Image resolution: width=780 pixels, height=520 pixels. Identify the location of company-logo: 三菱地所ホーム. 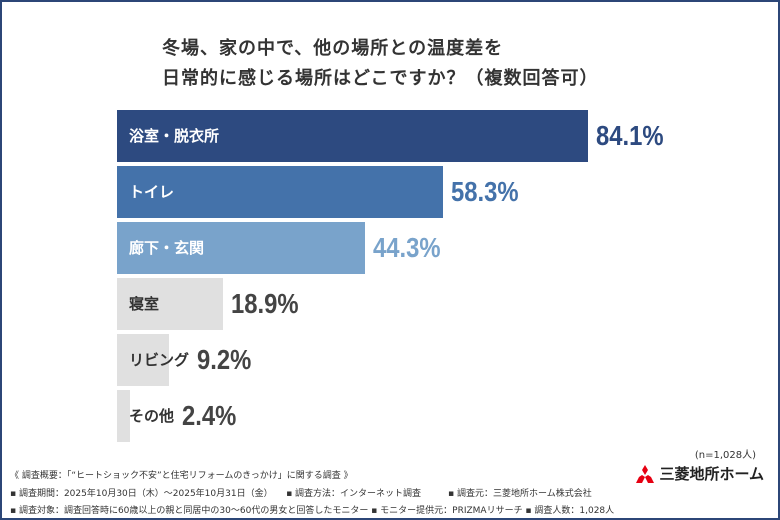
(699, 473).